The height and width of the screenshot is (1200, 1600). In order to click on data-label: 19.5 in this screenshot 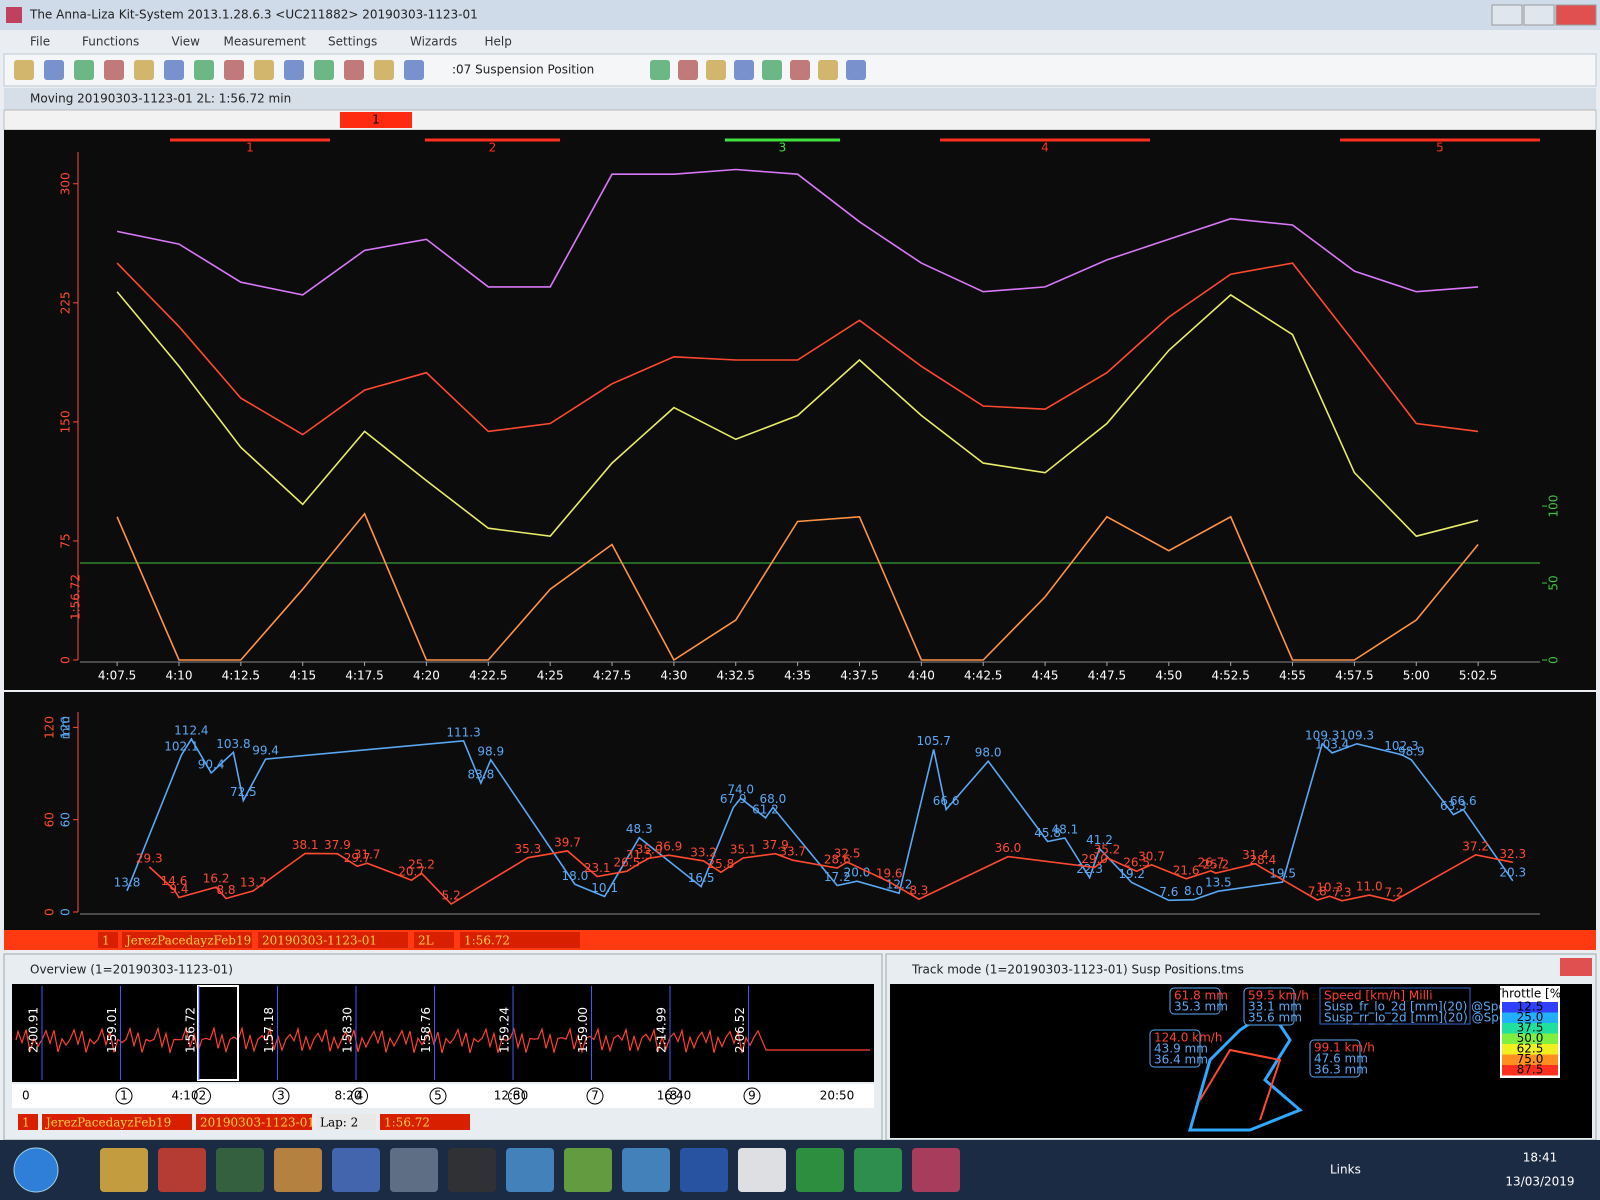, I will do `click(1282, 874)`.